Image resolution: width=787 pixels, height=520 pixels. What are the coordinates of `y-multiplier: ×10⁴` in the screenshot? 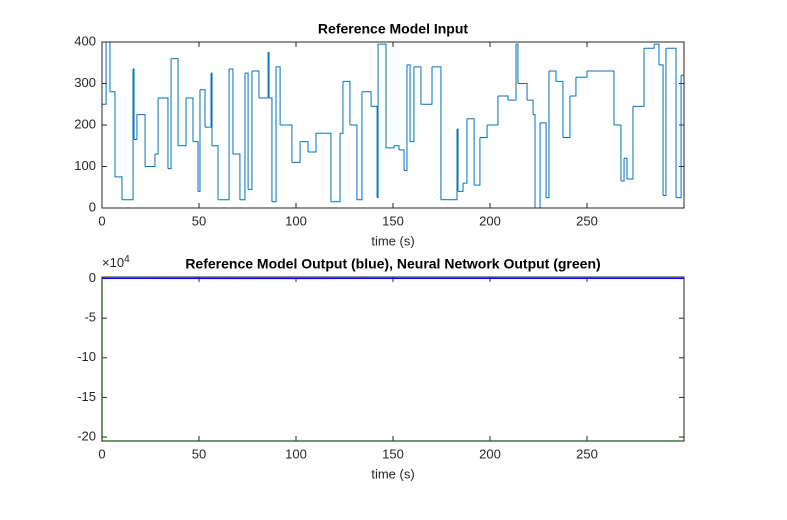 It's located at (116, 262).